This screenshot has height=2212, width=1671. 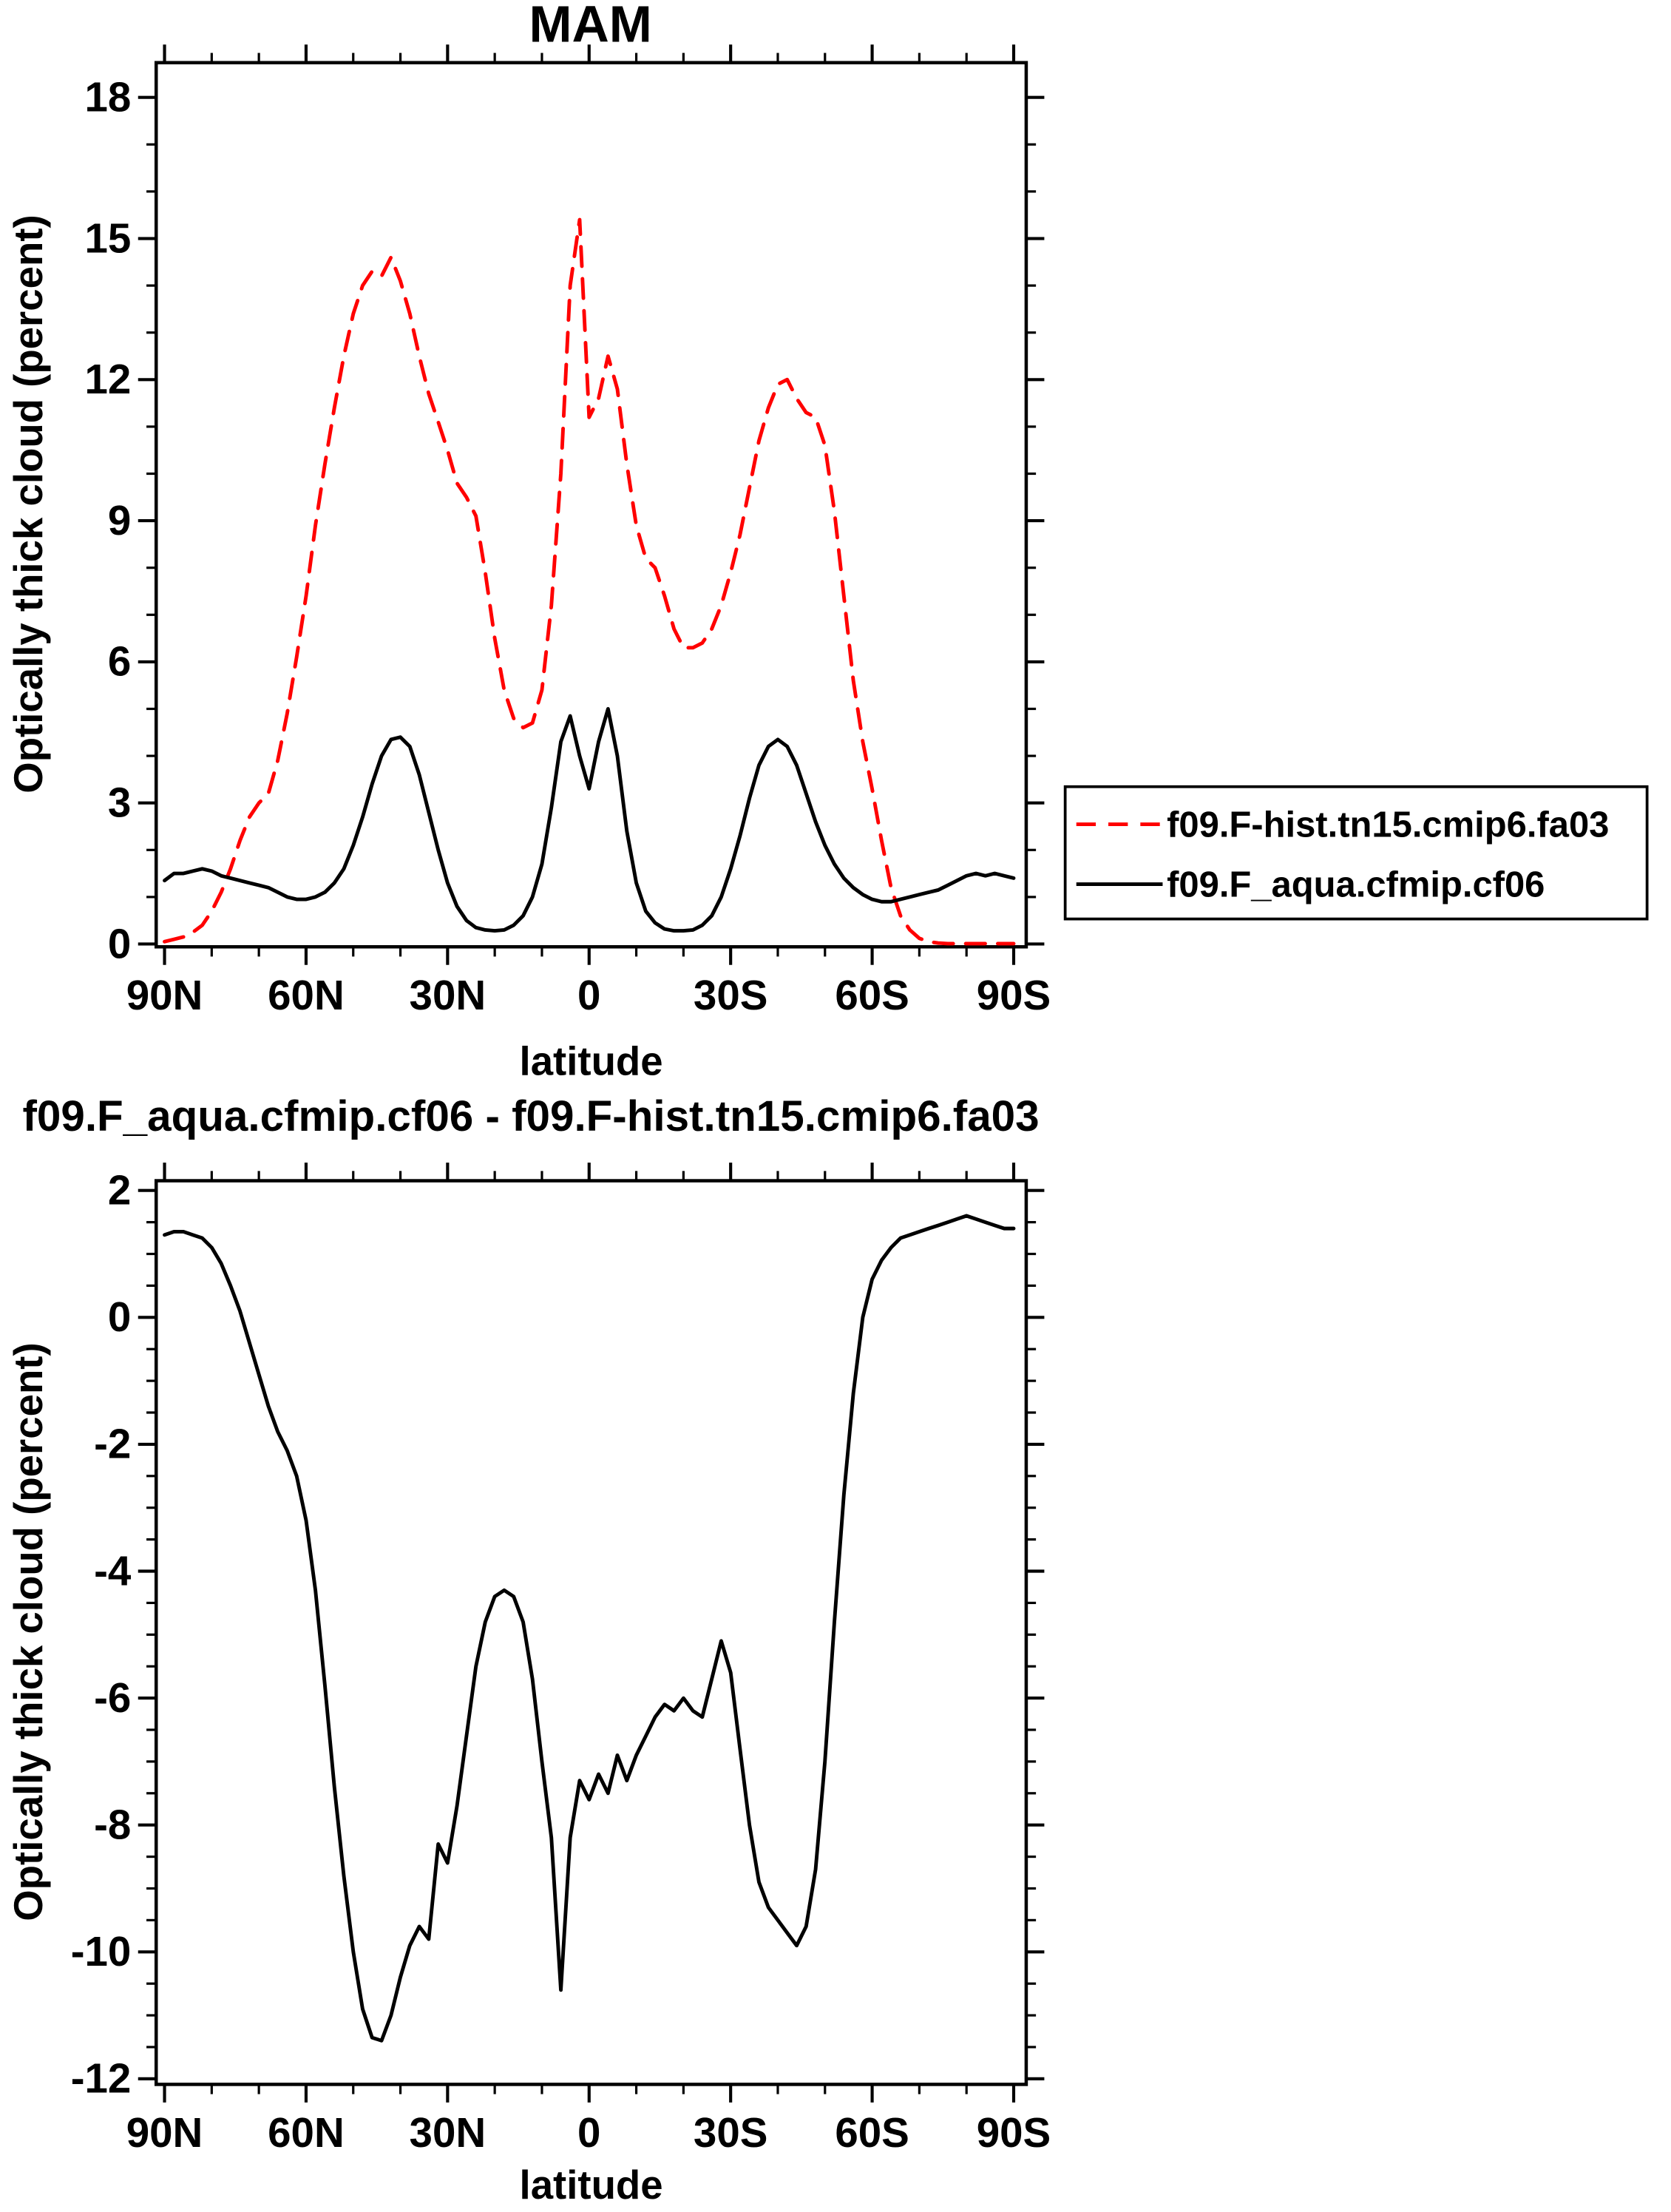 I want to click on y-tick-label: -6, so click(x=112, y=1697).